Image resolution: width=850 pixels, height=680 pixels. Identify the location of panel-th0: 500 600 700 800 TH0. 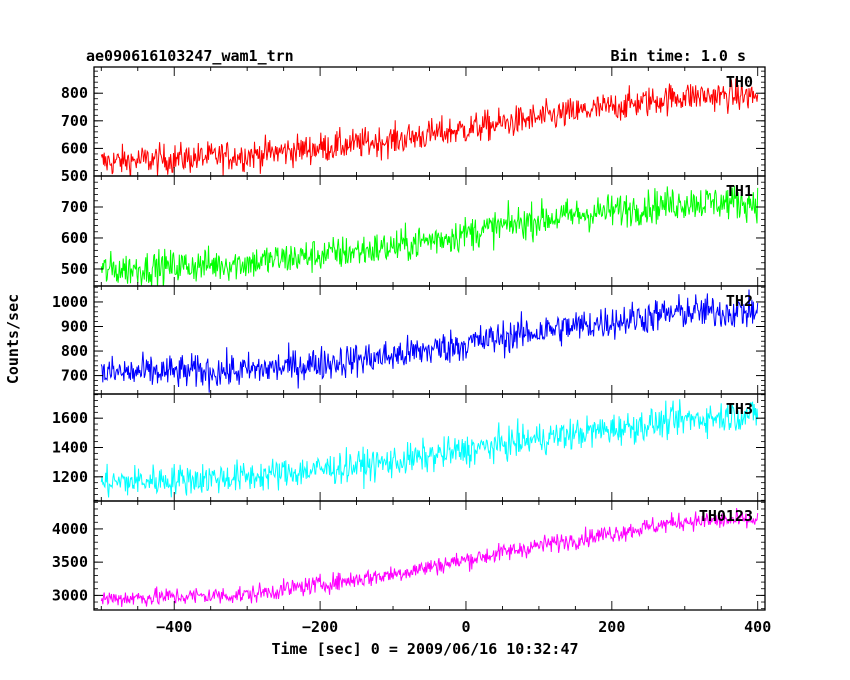
(413, 125).